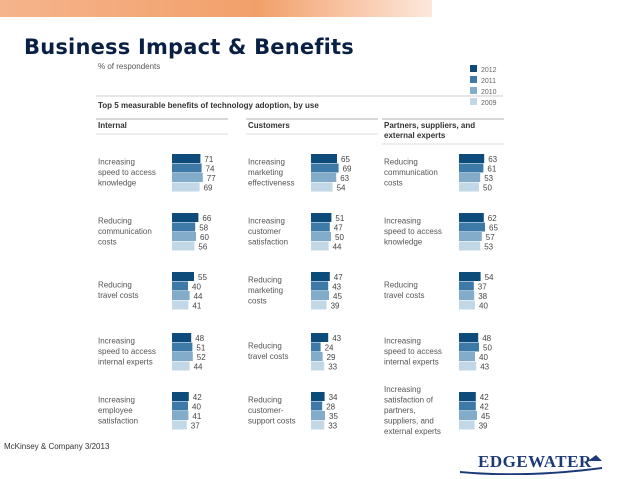 Image resolution: width=638 pixels, height=479 pixels. What do you see at coordinates (473, 68) in the screenshot?
I see `legend-swatch-2012` at bounding box center [473, 68].